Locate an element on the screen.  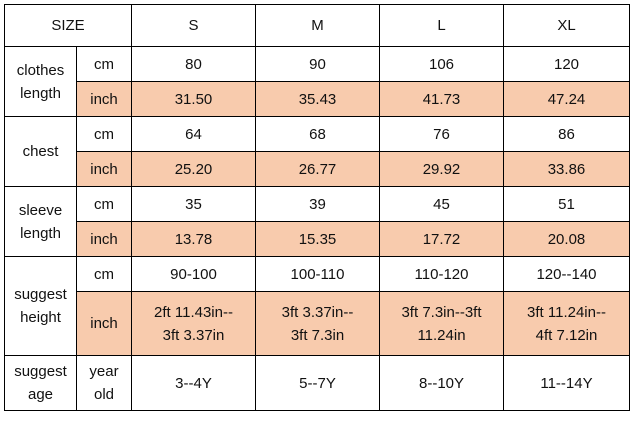
value-line: 3ft 7.3in--3ft is located at coordinates (441, 312).